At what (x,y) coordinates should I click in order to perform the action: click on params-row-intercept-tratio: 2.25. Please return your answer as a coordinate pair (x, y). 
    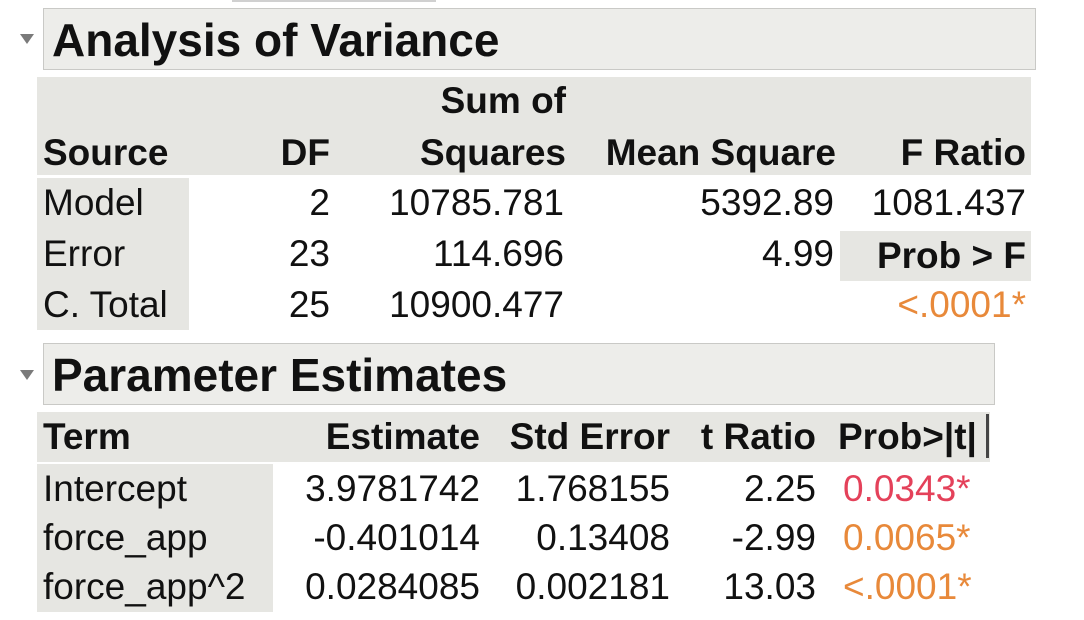
    Looking at the image, I should click on (779, 488).